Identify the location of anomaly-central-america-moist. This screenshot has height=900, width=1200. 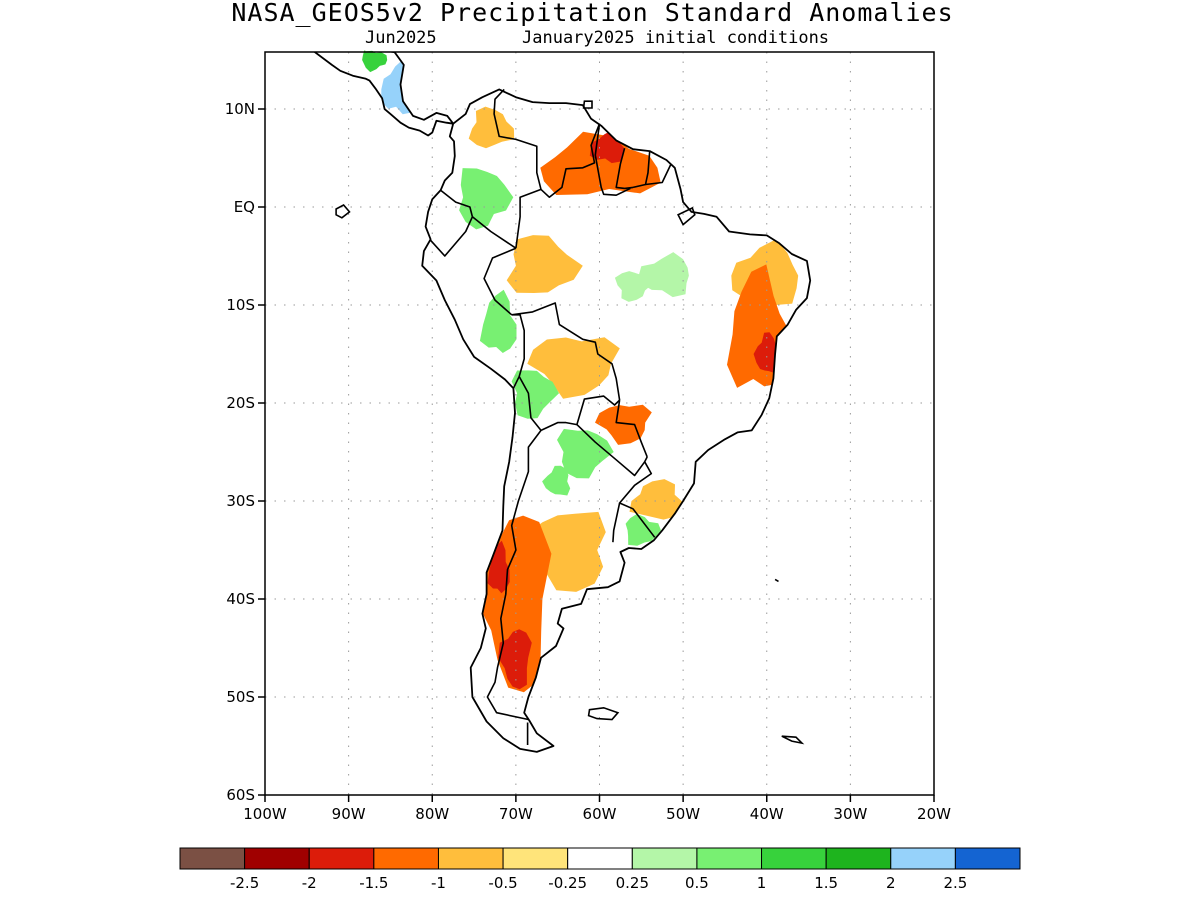
(375, 61).